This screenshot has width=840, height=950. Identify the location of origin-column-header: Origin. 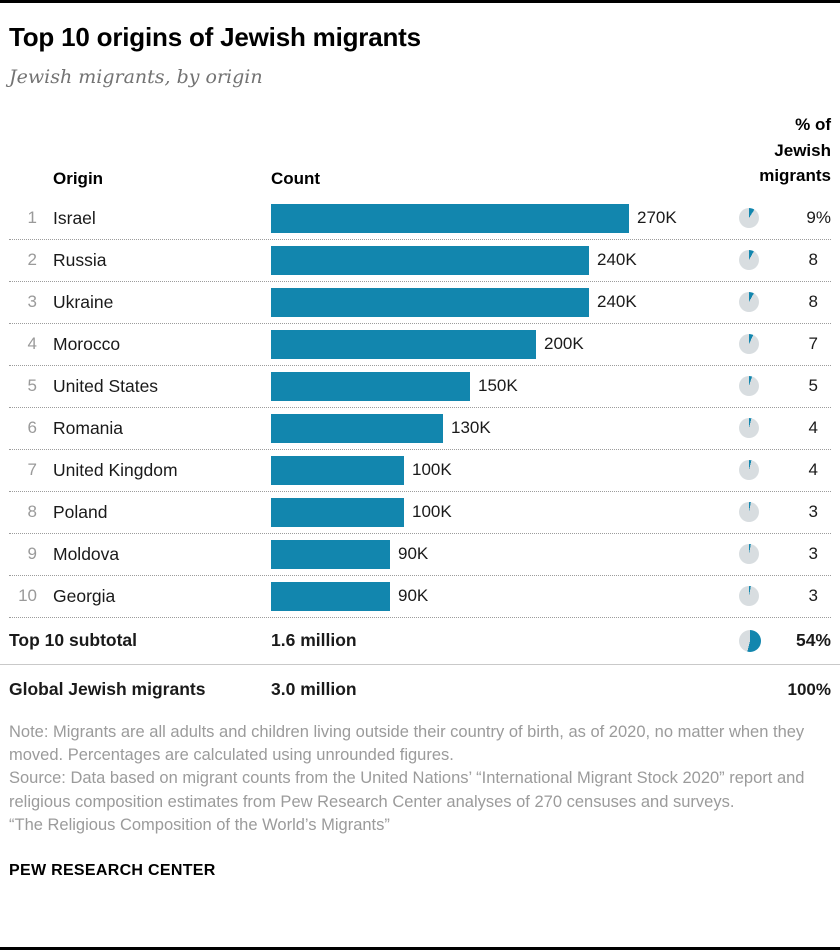
(78, 178).